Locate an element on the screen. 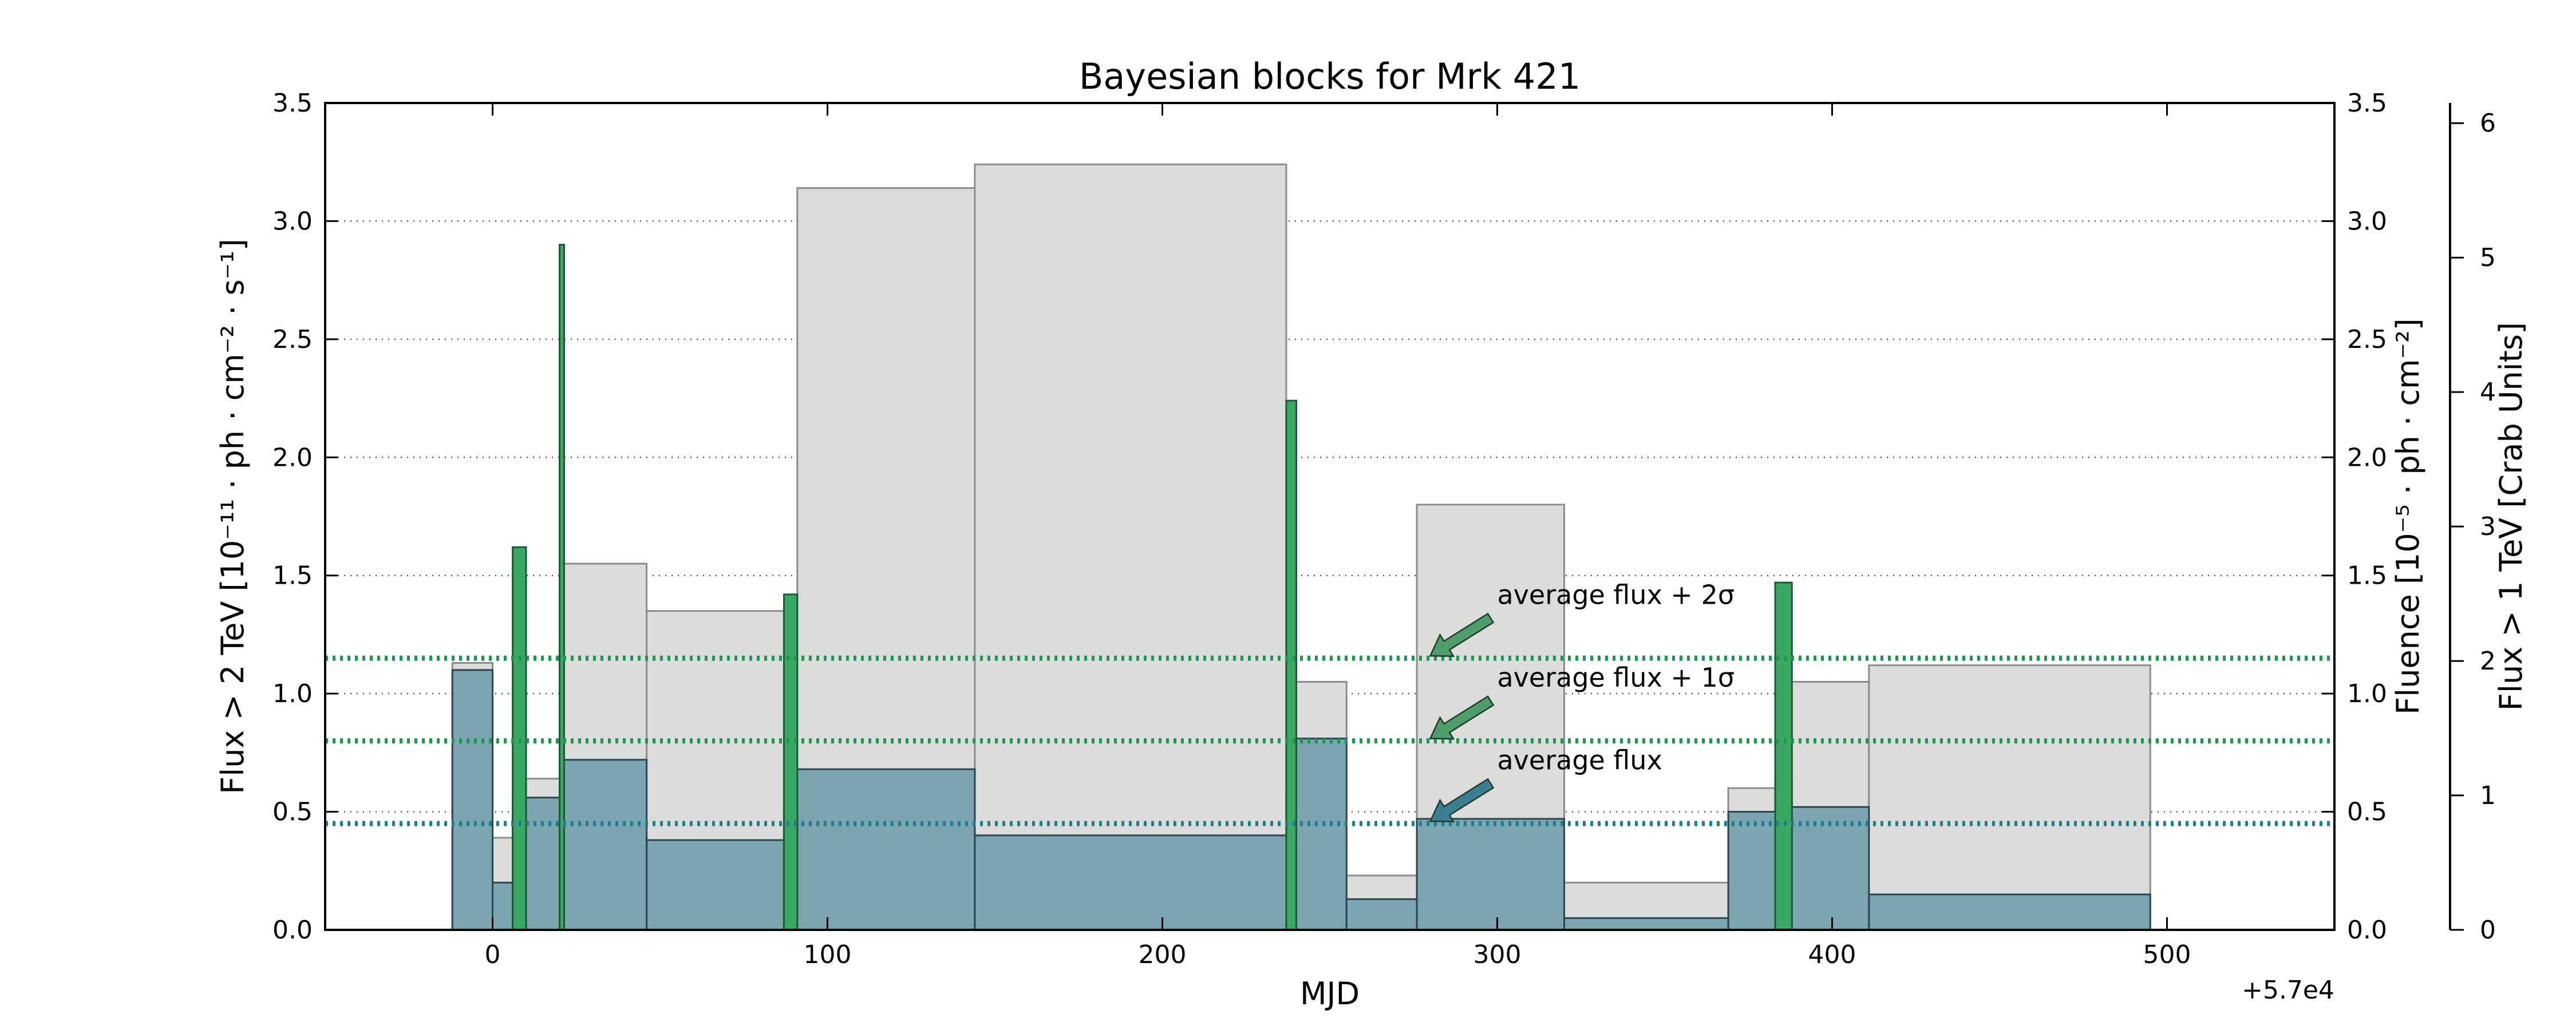 Image resolution: width=2576 pixels, height=1030 pixels. y-tick-label-left: 0.5 is located at coordinates (292, 812).